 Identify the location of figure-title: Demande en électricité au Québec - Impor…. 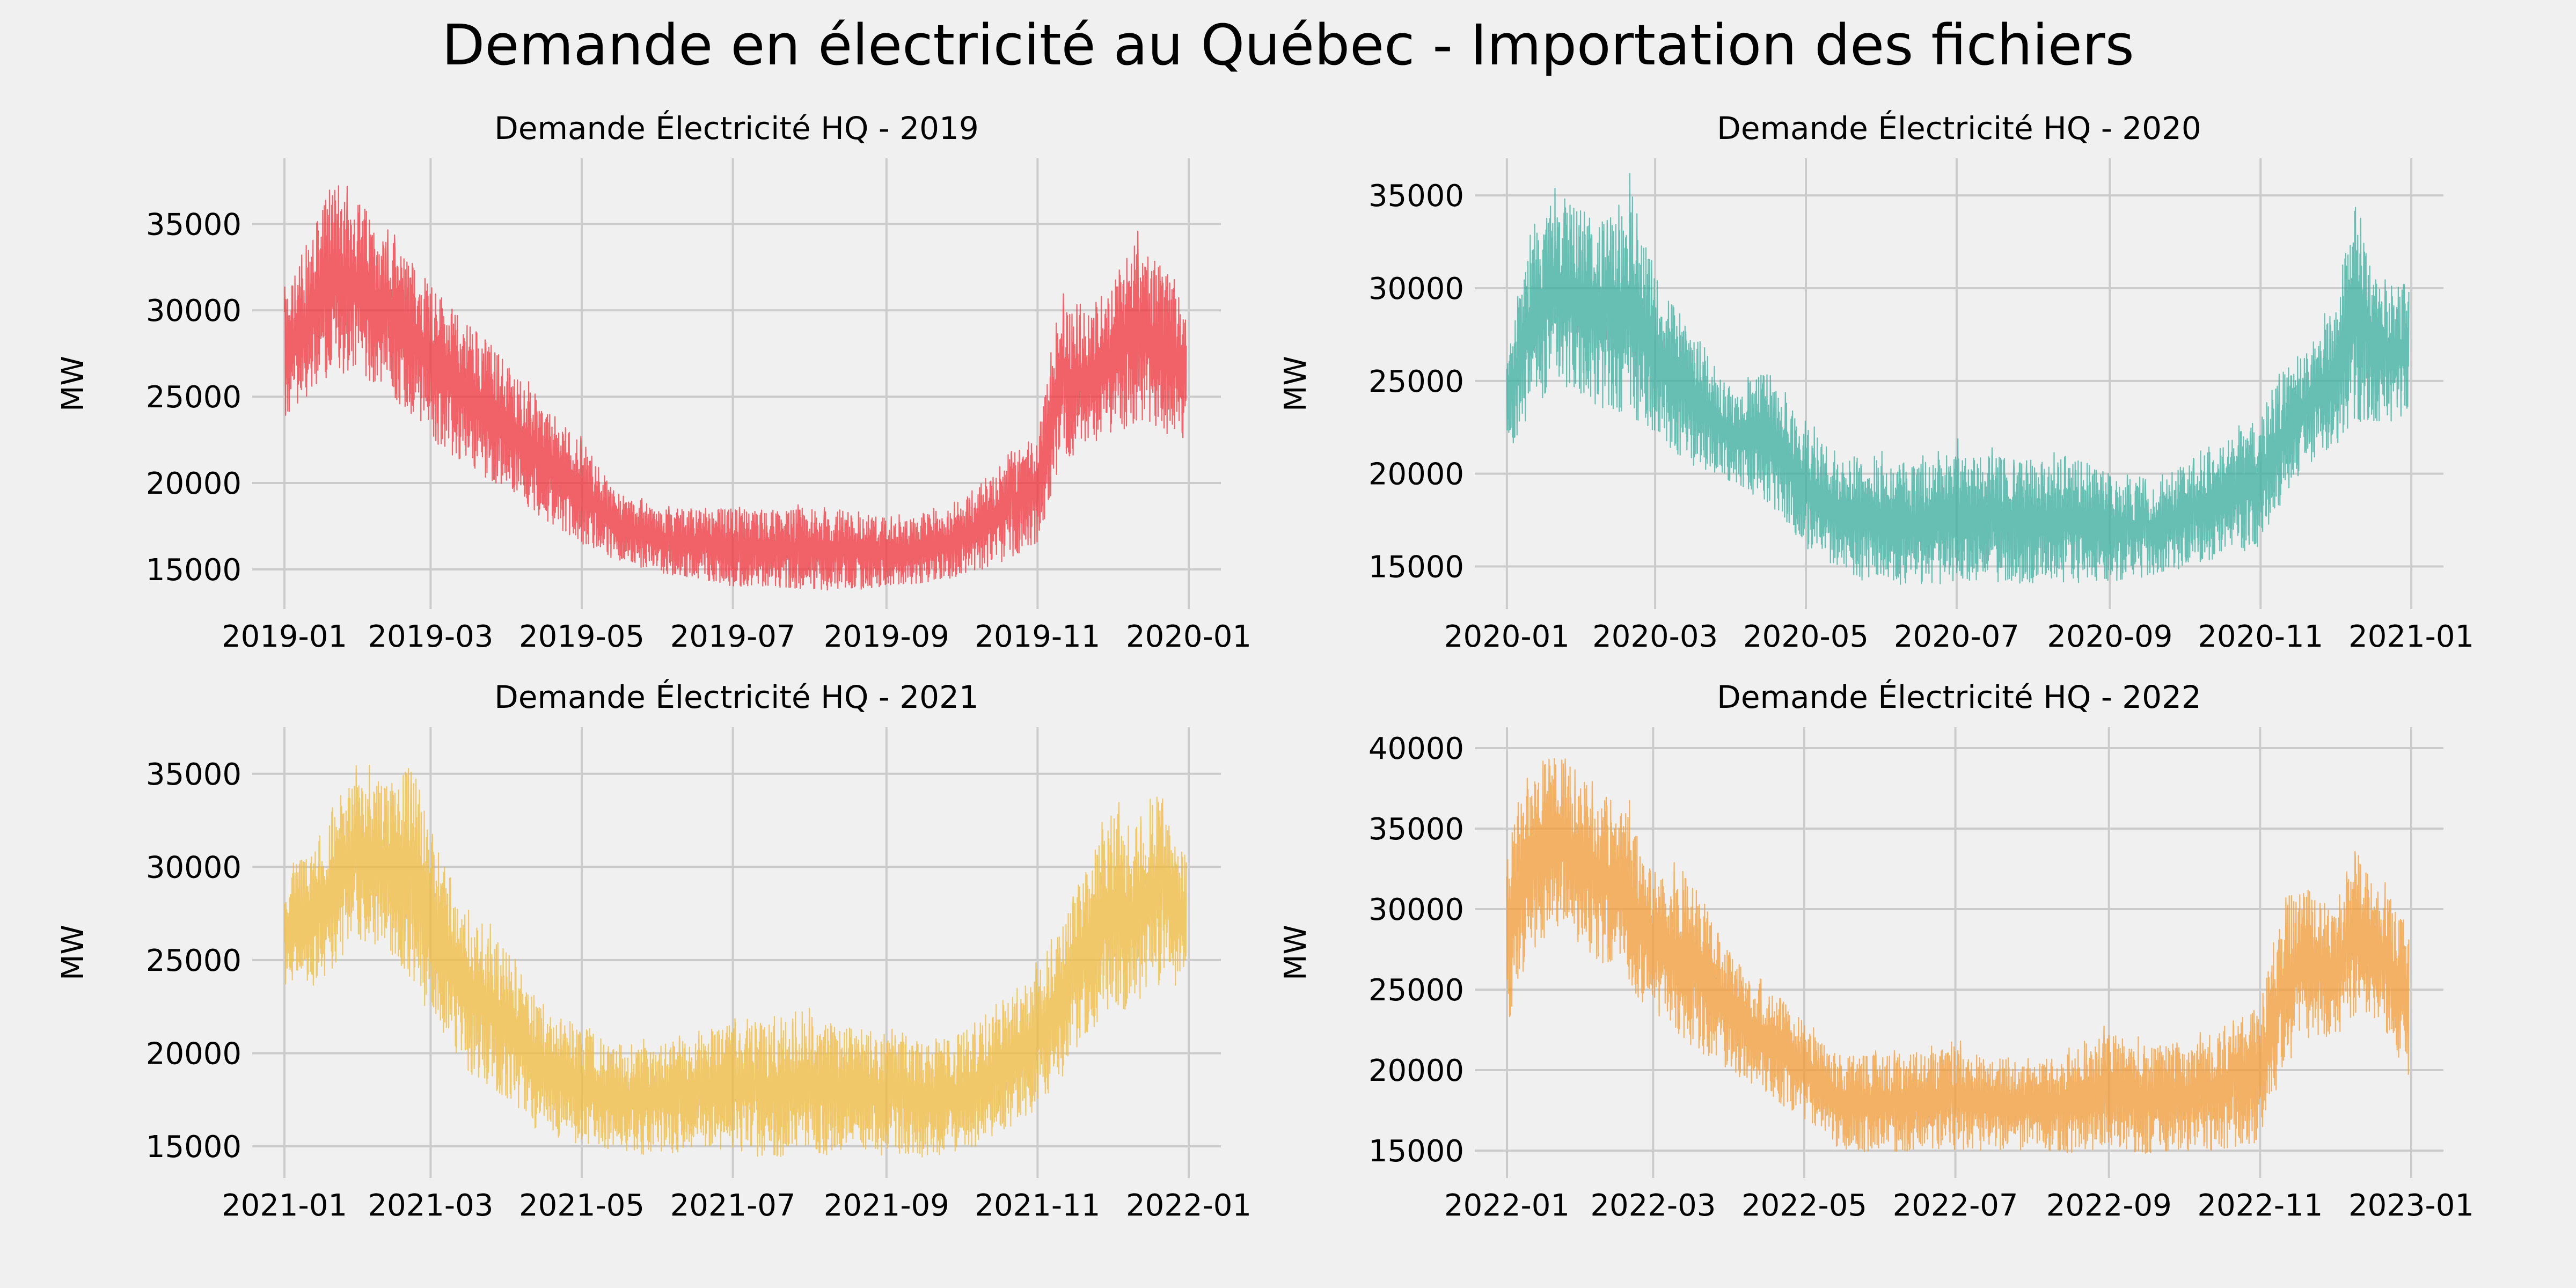
(1288, 45).